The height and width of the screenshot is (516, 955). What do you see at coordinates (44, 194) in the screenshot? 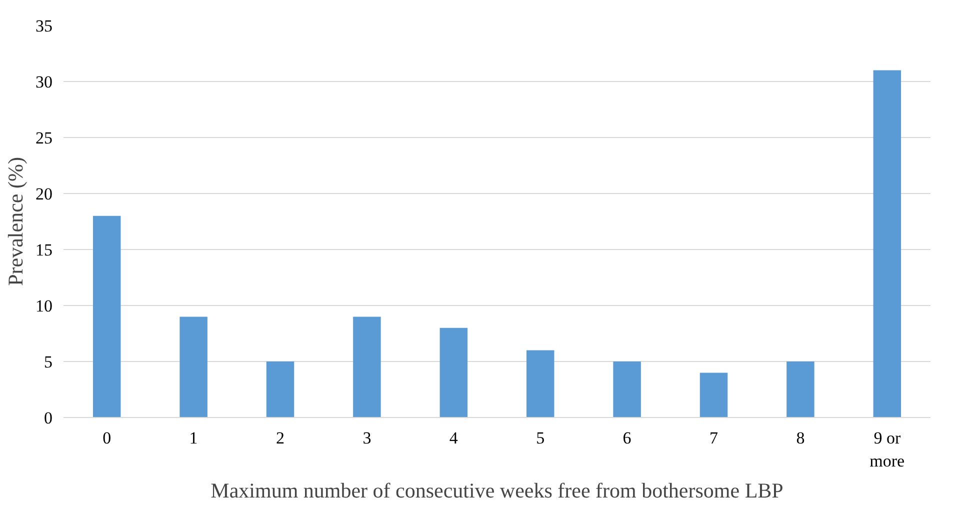
I see `y-tick-label: 20` at bounding box center [44, 194].